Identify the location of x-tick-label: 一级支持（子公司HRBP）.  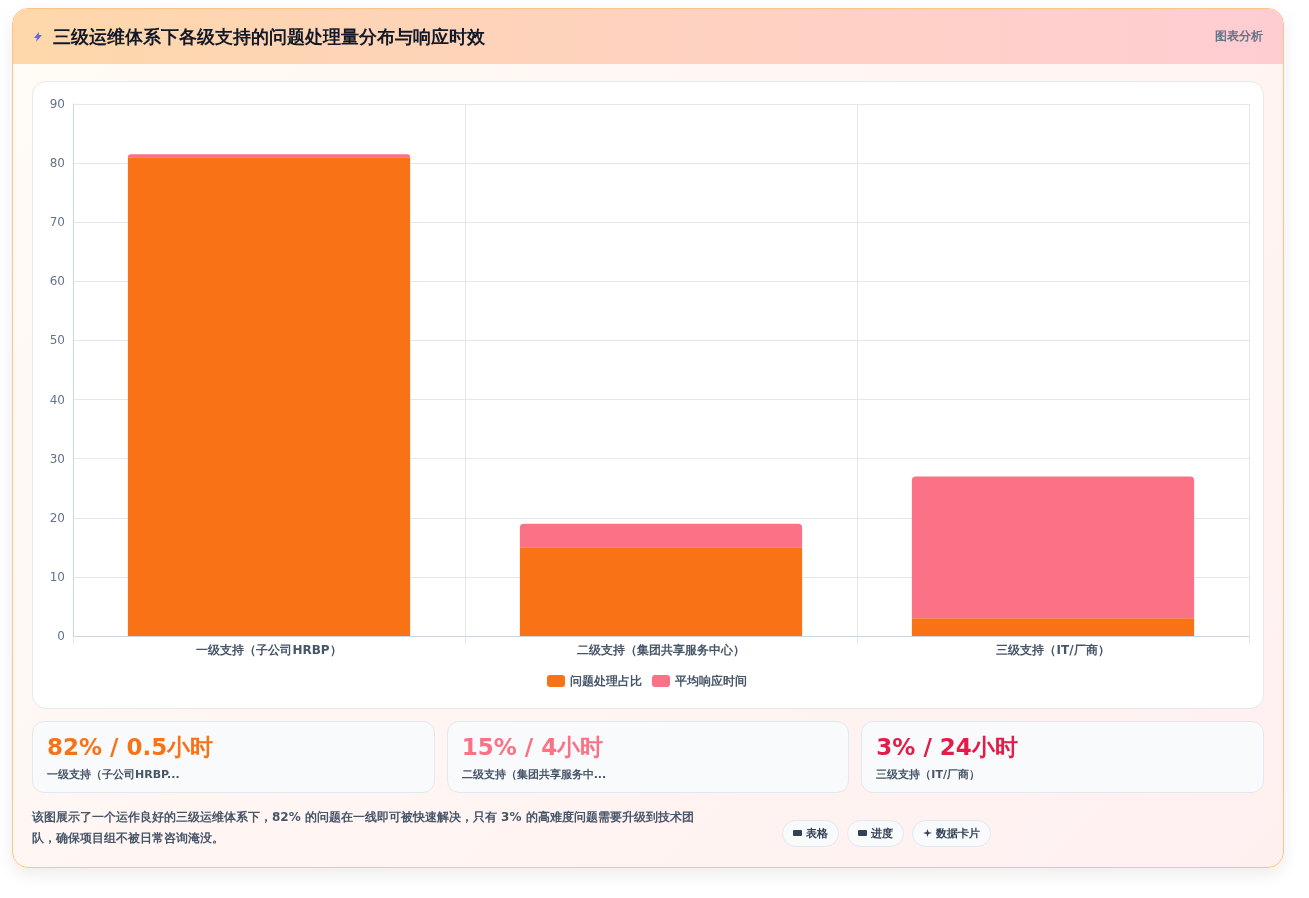
(269, 650).